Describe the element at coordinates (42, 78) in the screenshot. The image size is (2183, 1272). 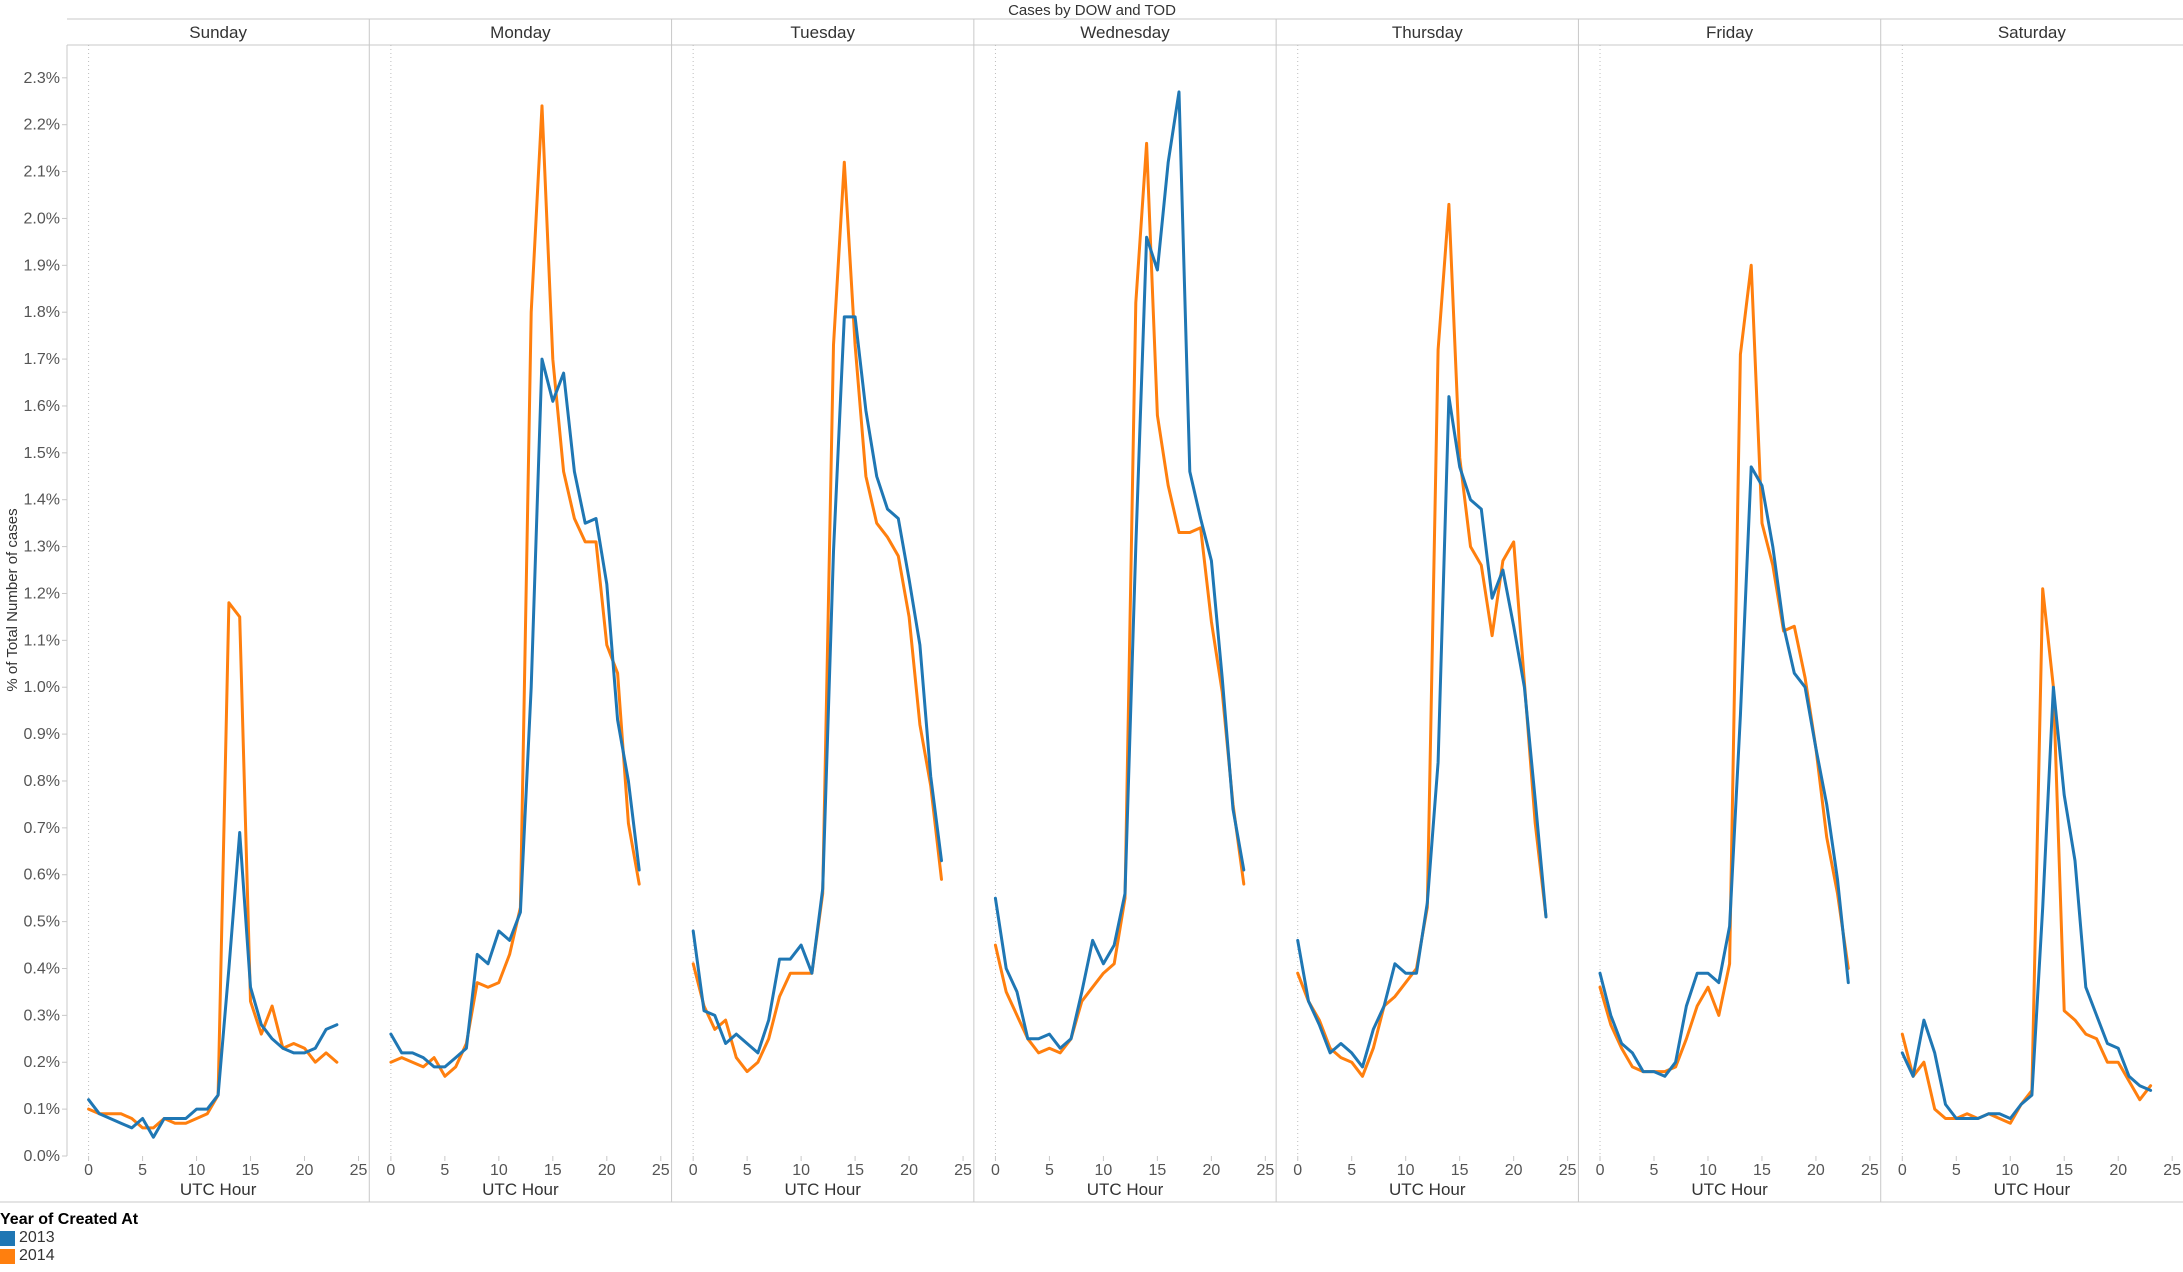
I see `y-tick-label: 2.3%` at that location.